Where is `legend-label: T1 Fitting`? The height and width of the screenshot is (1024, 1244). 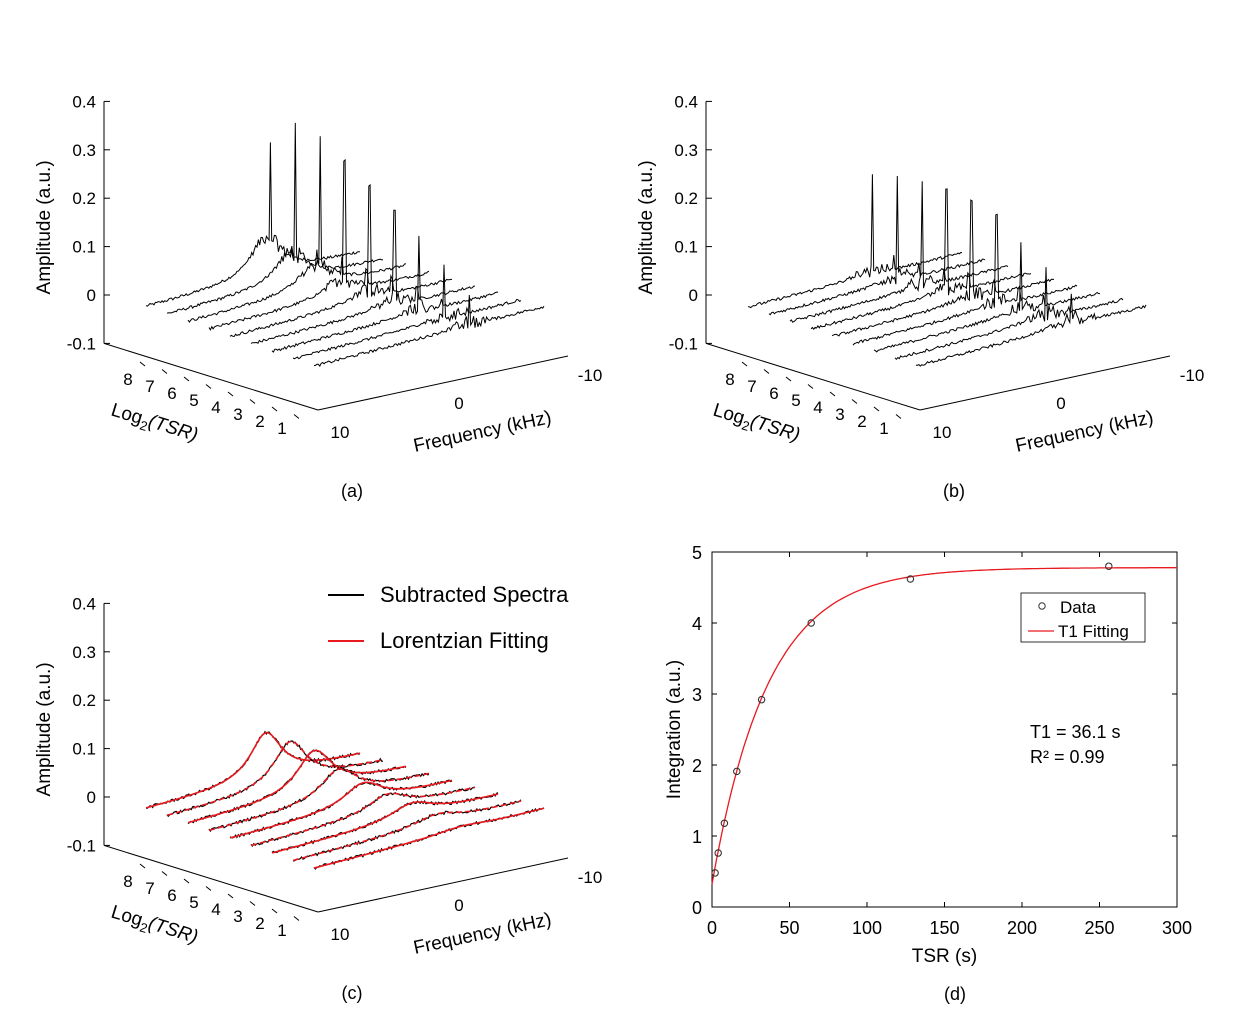 legend-label: T1 Fitting is located at coordinates (1093, 631).